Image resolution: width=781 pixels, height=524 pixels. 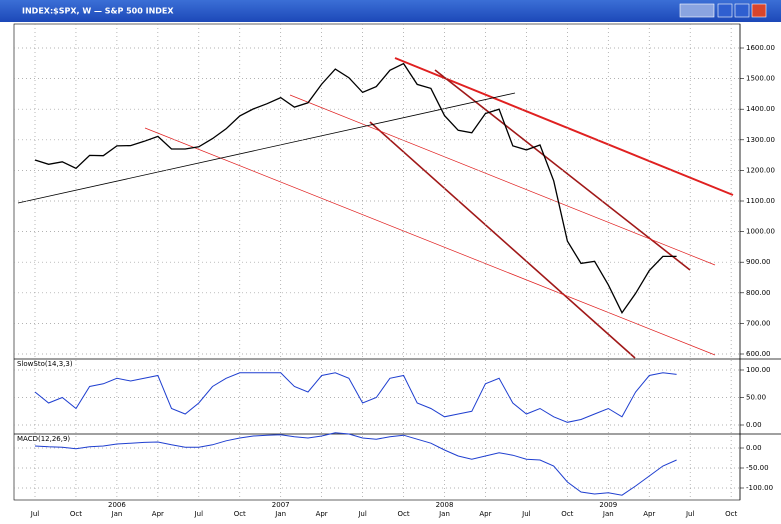 What do you see at coordinates (760, 170) in the screenshot?
I see `y-tick-label: 1200.00` at bounding box center [760, 170].